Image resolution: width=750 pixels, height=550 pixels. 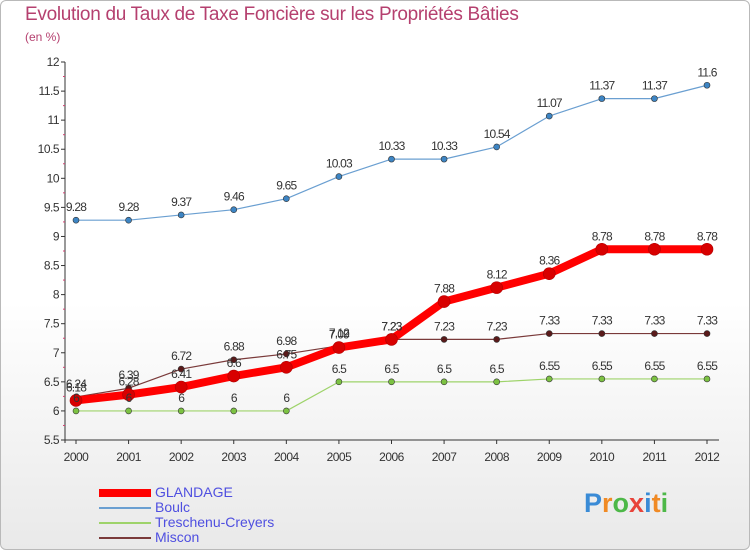 I want to click on data-label-glandage: 8.78, so click(x=602, y=236).